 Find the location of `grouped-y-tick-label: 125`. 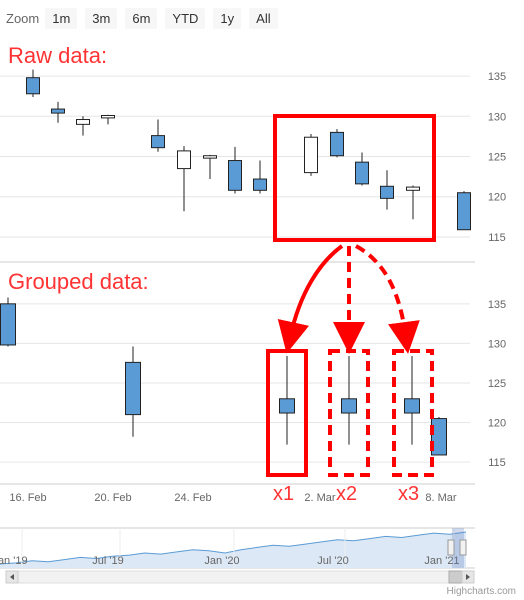

grouped-y-tick-label: 125 is located at coordinates (497, 384).